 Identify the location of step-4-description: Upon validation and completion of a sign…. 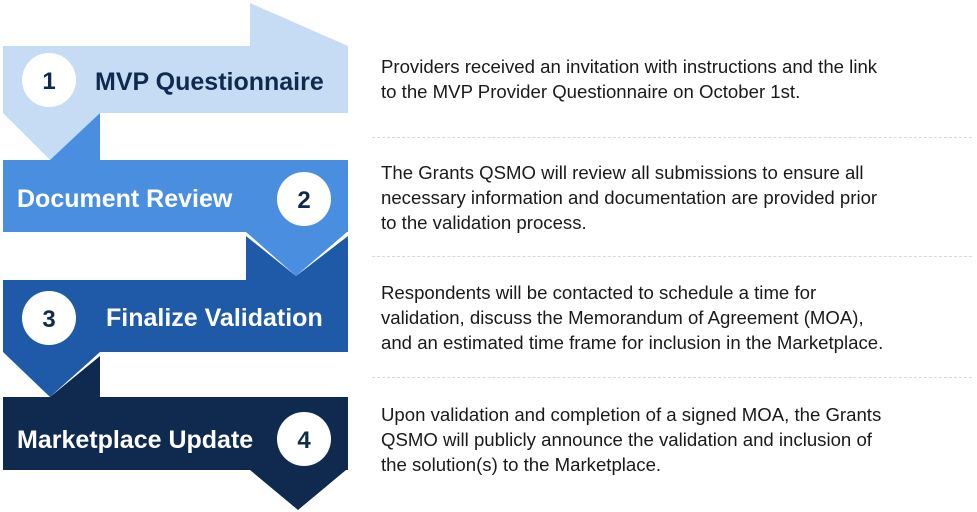
(676, 439).